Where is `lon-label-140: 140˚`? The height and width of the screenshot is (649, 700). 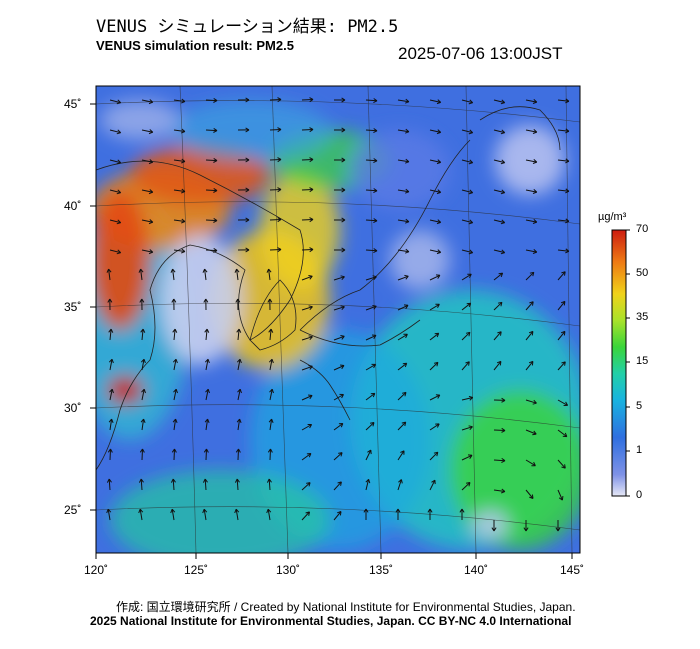 lon-label-140: 140˚ is located at coordinates (476, 570).